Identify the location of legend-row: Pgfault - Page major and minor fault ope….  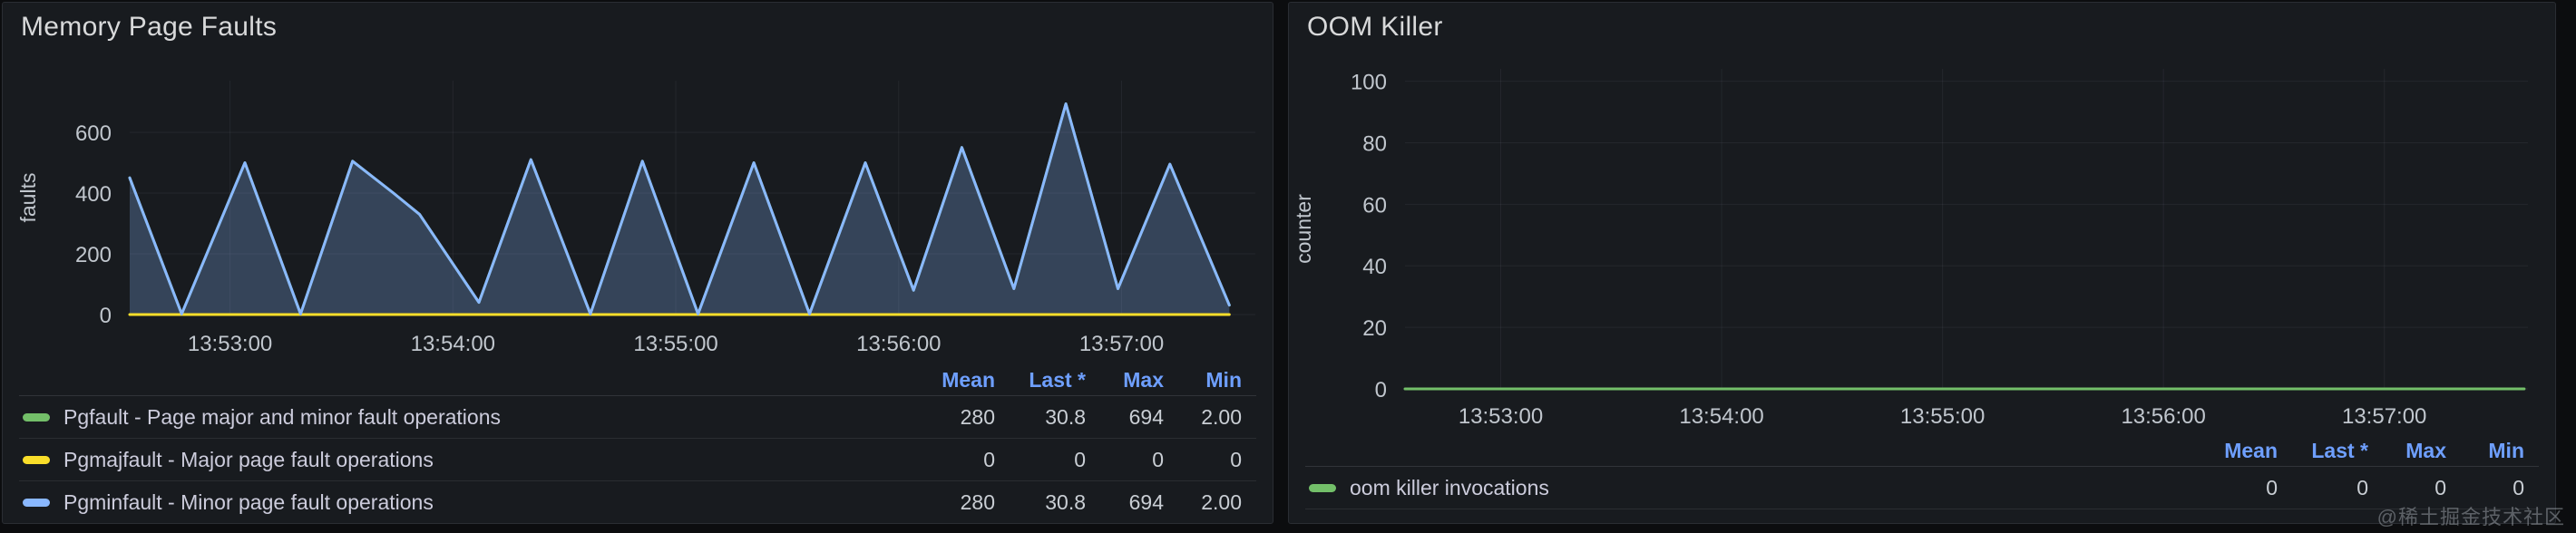
(637, 417).